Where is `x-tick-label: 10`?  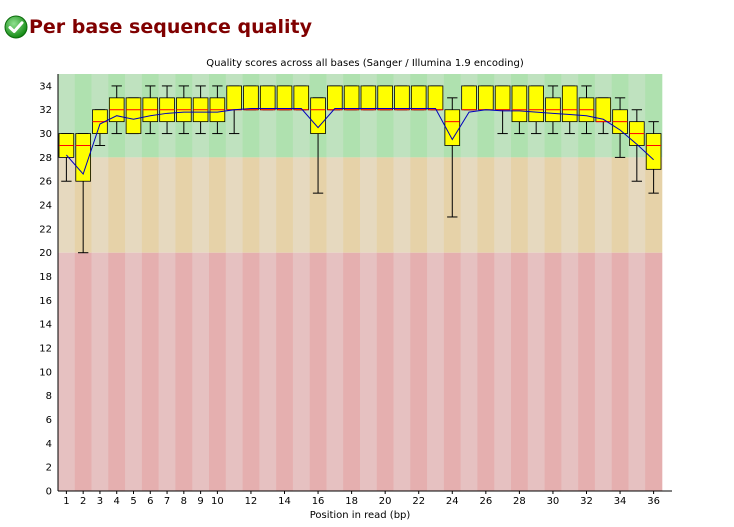
x-tick-label: 10 is located at coordinates (217, 501).